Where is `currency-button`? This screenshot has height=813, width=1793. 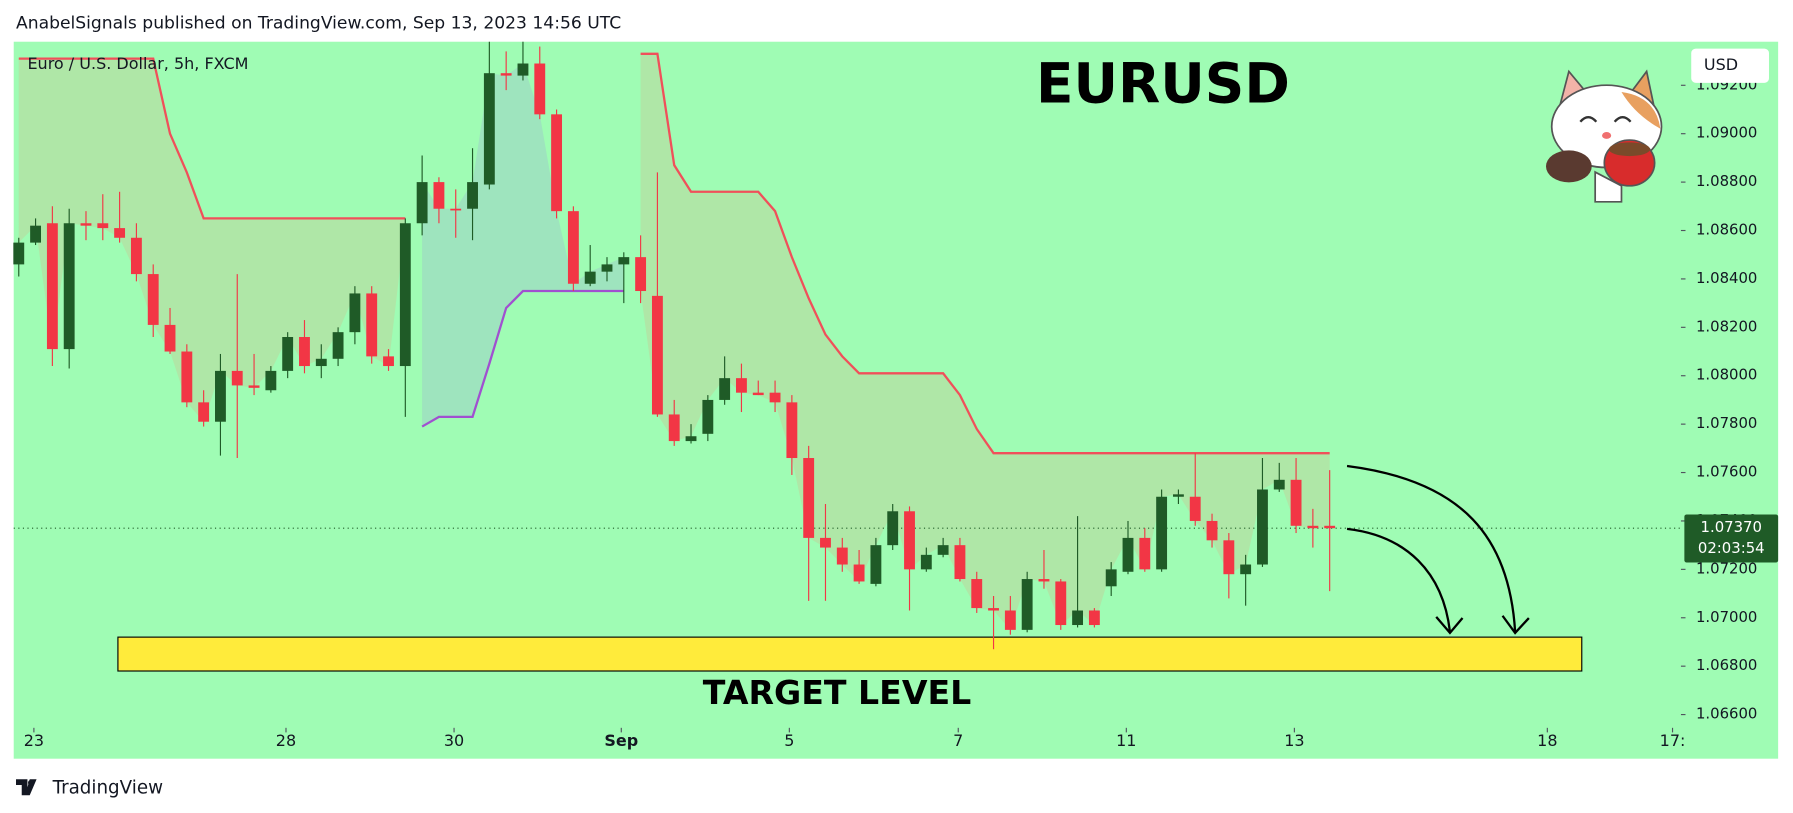 currency-button is located at coordinates (1730, 65).